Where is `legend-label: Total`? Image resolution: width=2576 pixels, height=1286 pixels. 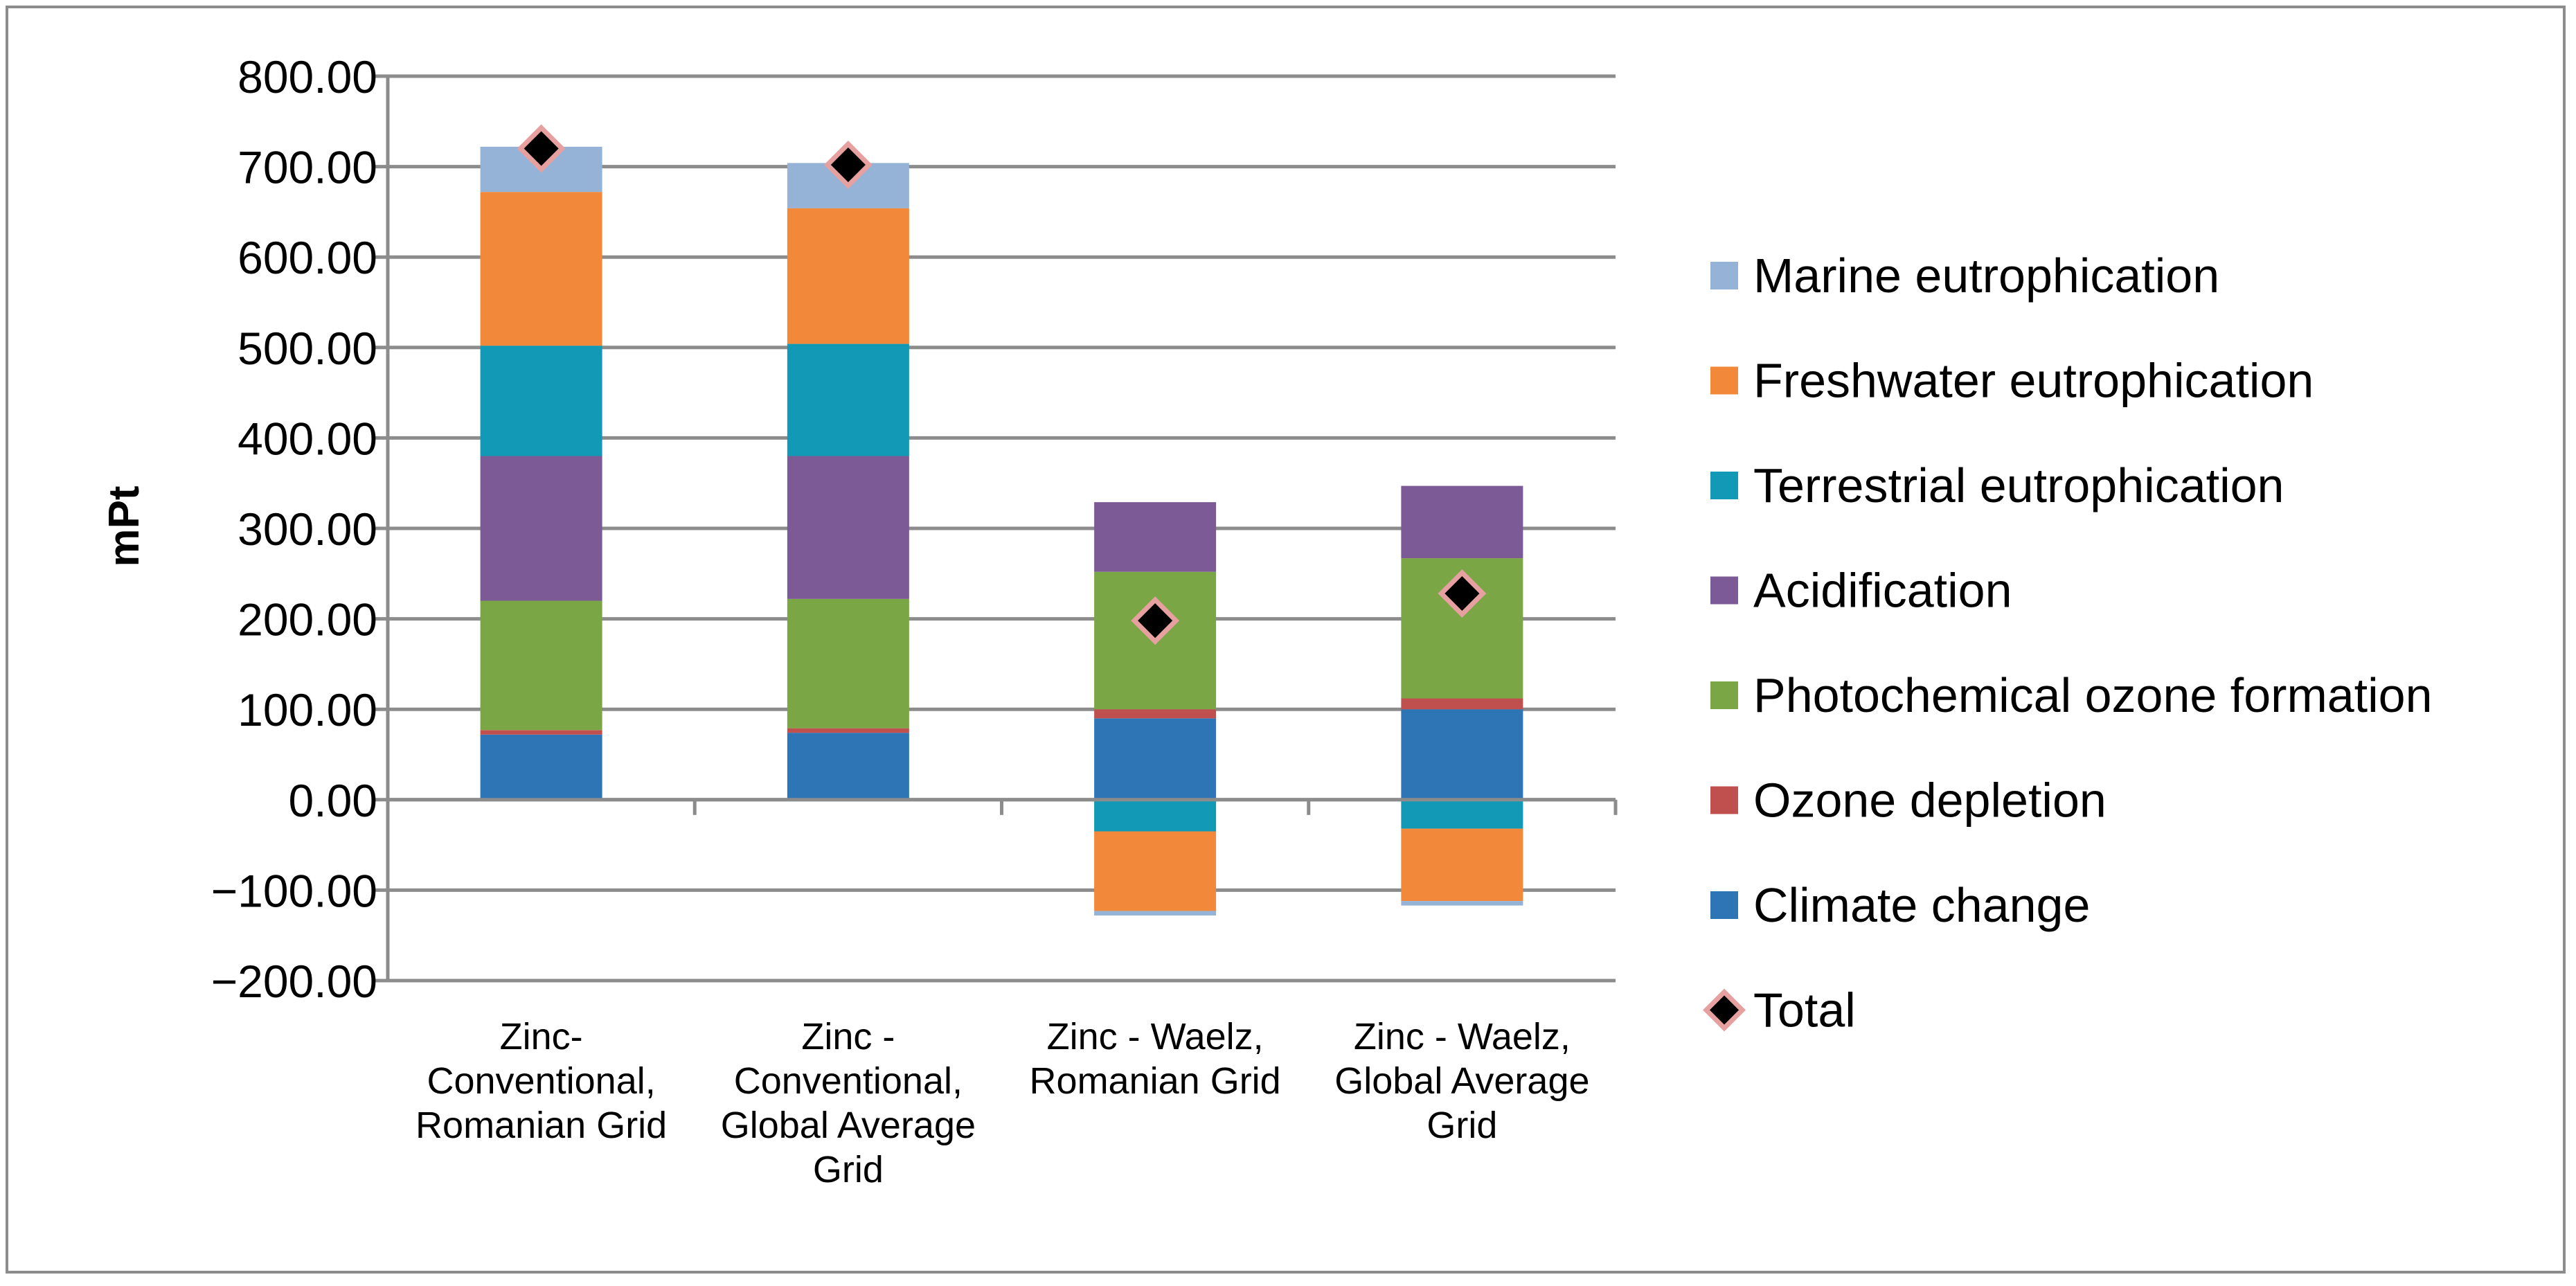
legend-label: Total is located at coordinates (1805, 1010).